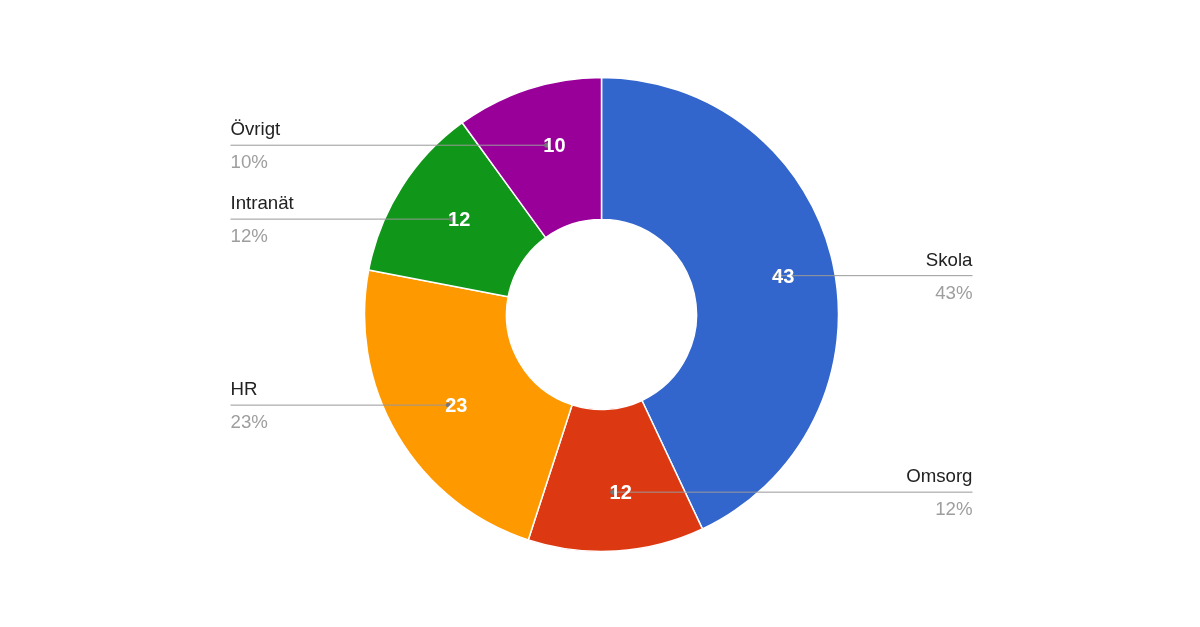  I want to click on data-label: 10, so click(554, 145).